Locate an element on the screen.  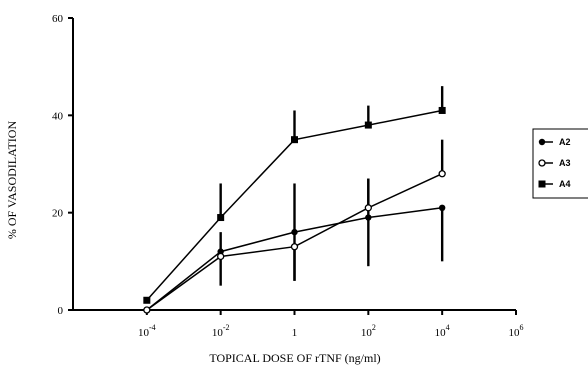
legend-entry-a4: A4 is located at coordinates (554, 184).